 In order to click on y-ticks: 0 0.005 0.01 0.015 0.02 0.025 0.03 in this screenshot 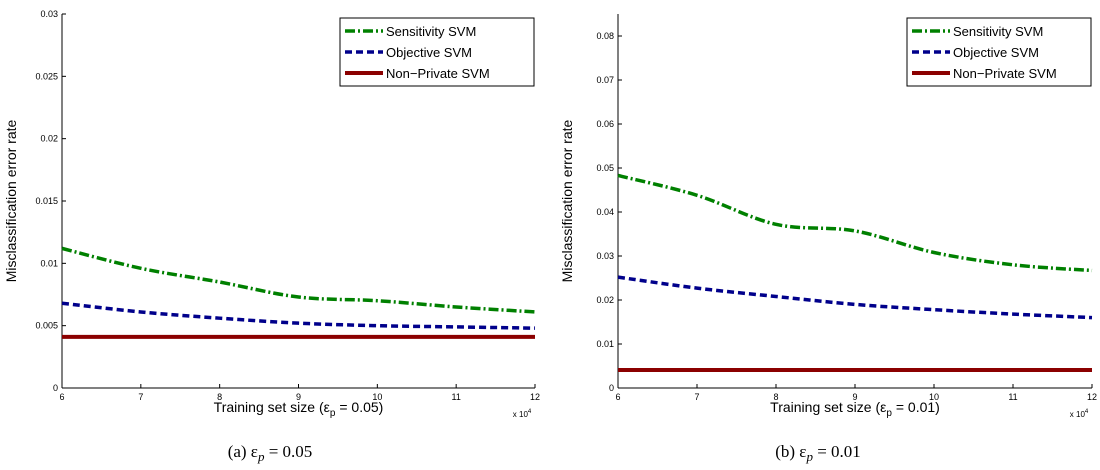, I will do `click(50, 201)`.